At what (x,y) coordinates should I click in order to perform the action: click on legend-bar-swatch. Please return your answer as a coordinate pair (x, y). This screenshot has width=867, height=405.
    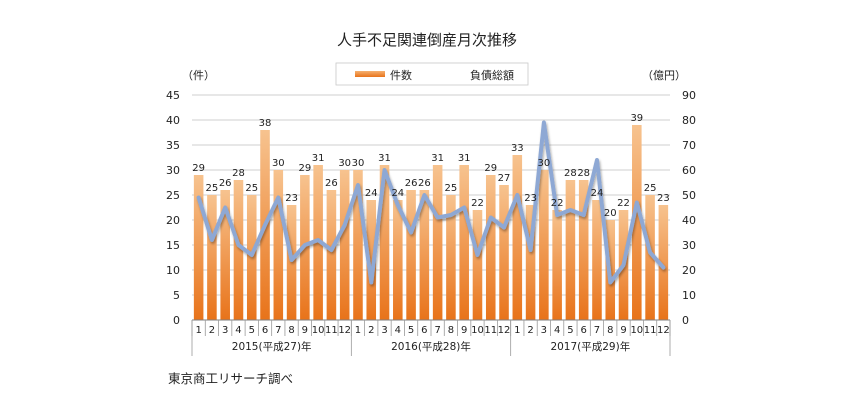
    Looking at the image, I should click on (370, 74).